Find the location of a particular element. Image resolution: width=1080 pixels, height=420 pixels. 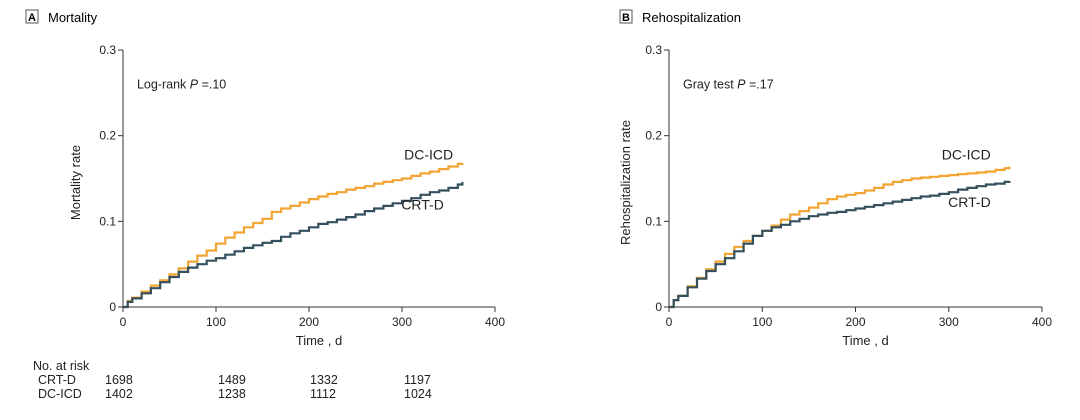

panel-b-y-tick-label: 0.1 is located at coordinates (653, 221).